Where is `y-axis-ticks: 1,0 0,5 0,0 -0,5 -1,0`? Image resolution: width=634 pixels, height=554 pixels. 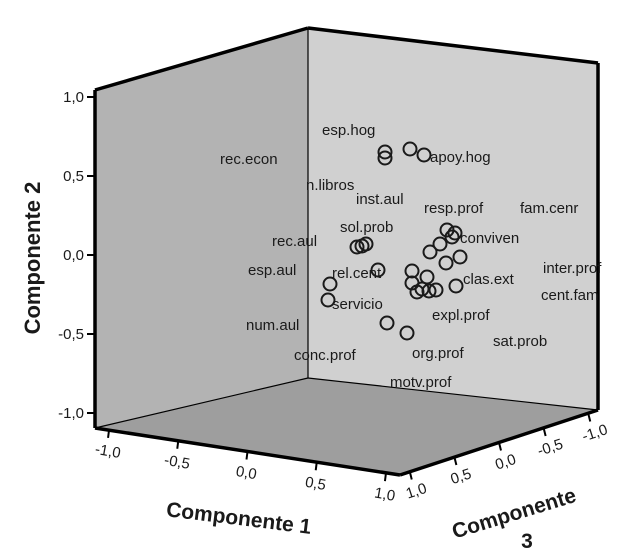
y-axis-ticks: 1,0 0,5 0,0 -0,5 -1,0 is located at coordinates (77, 255).